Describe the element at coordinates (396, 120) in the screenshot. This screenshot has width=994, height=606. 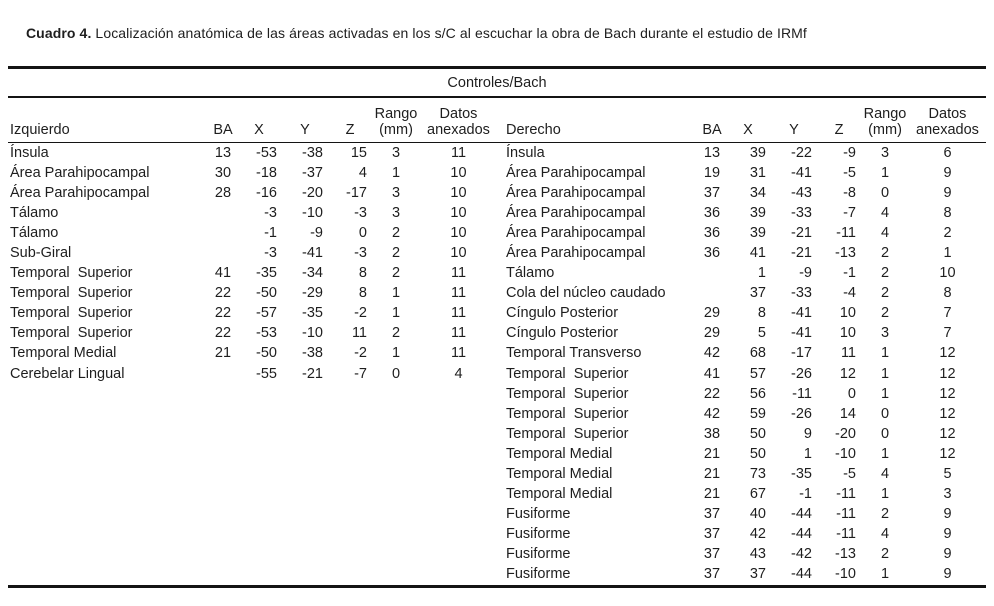
I see `column-header-rango: Rango (mm)` at that location.